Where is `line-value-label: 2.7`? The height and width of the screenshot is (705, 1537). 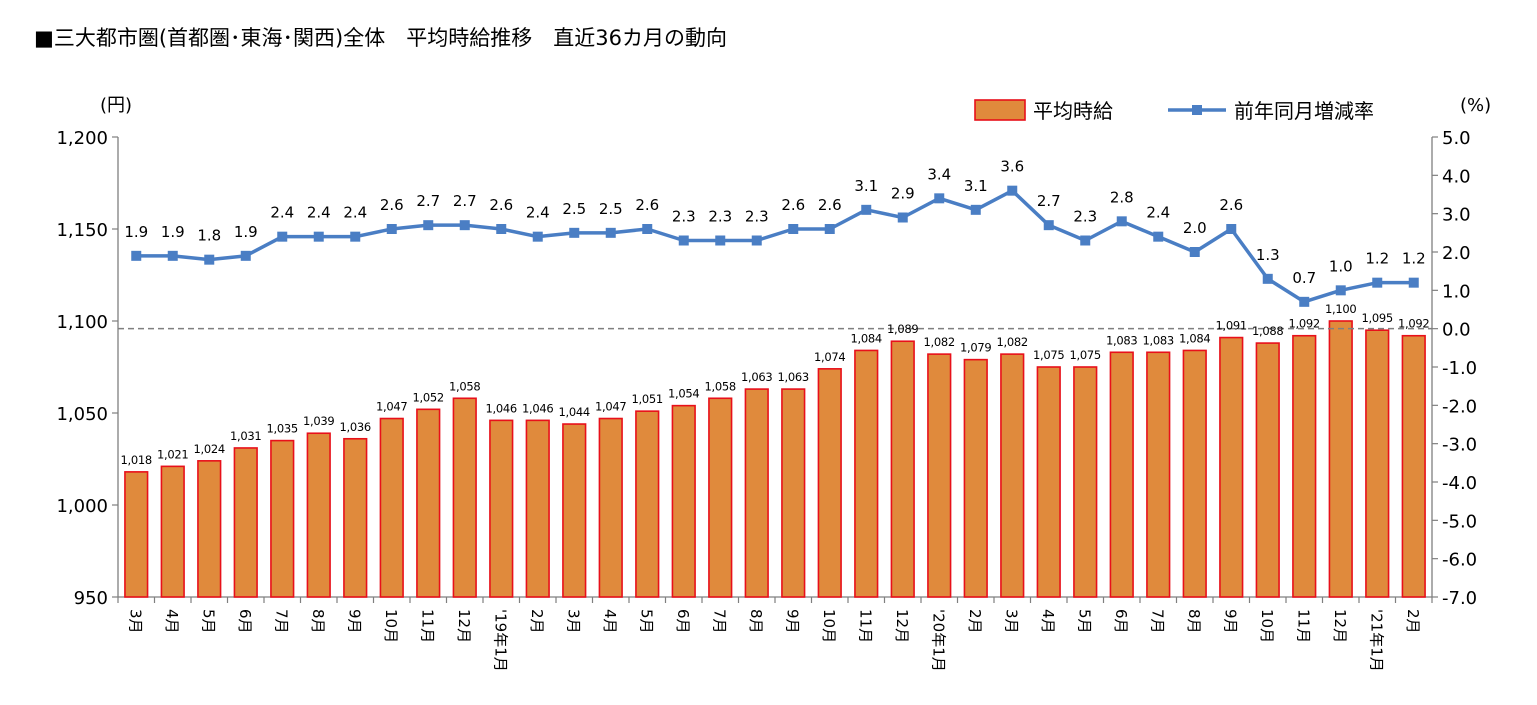
line-value-label: 2.7 is located at coordinates (465, 201).